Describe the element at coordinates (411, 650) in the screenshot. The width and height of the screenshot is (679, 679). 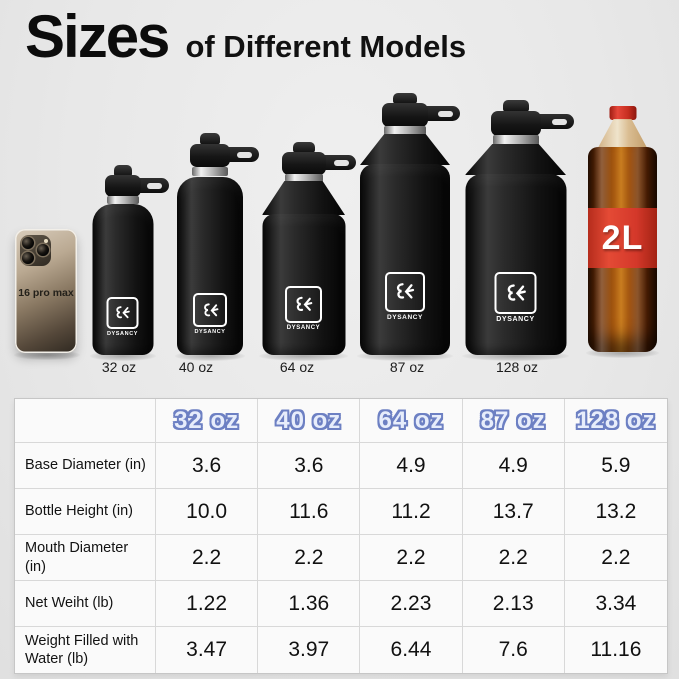
I see `table-value: 6.44` at that location.